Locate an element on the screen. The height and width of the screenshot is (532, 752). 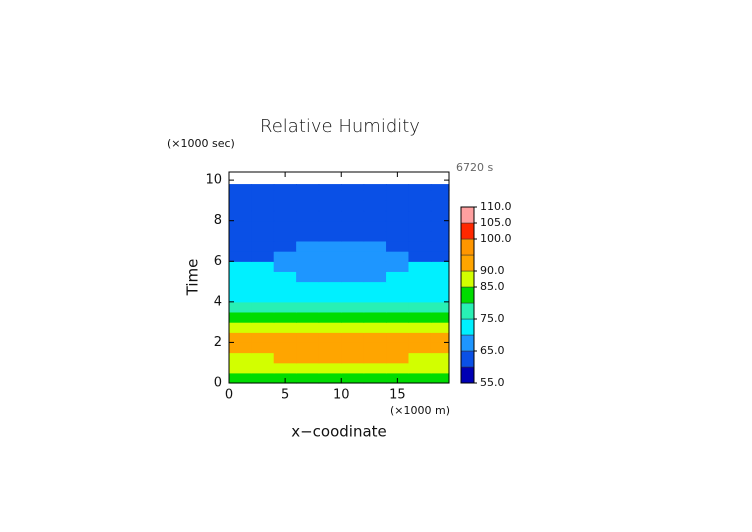
y-tick-label: 10 is located at coordinates (213, 180).